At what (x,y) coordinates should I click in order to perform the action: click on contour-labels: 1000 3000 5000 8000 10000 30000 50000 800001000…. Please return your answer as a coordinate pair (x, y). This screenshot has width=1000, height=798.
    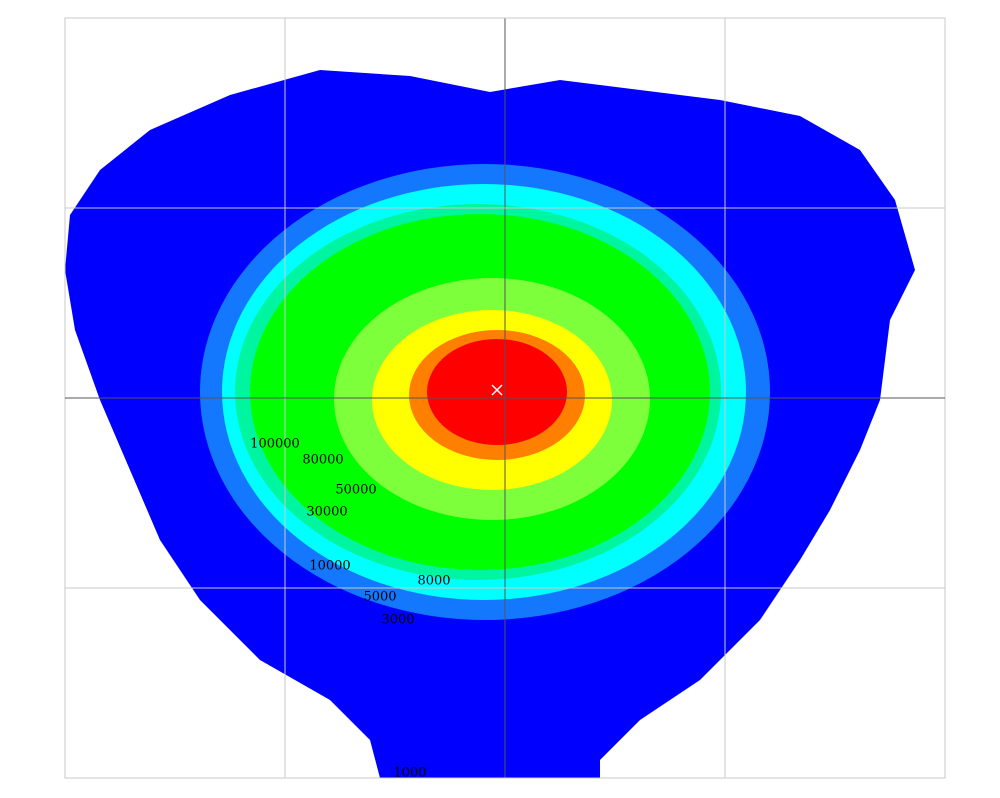
    Looking at the image, I should click on (350, 609).